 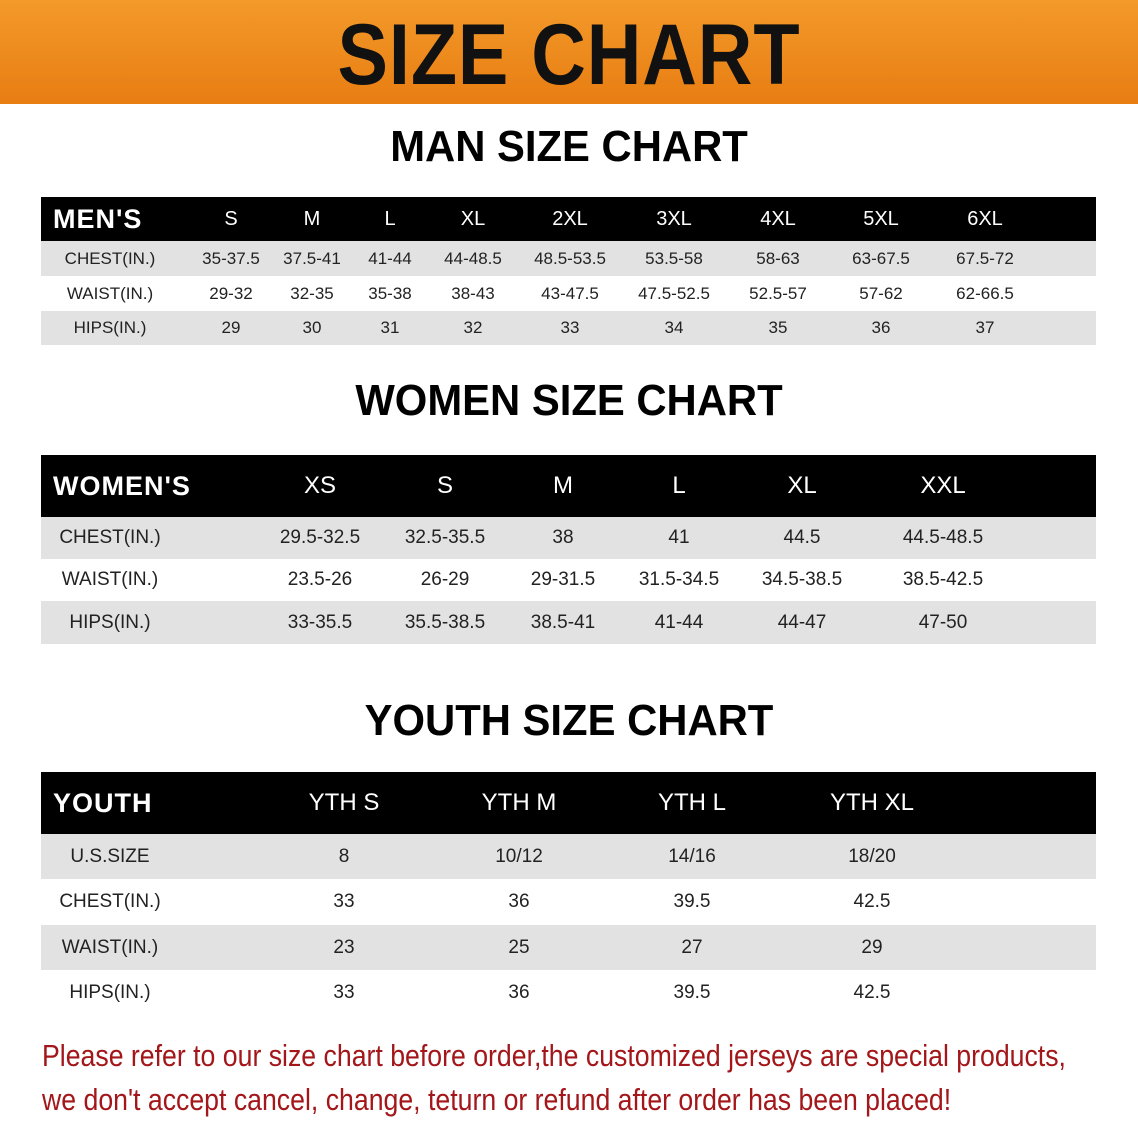 I want to click on table-cell: 32, so click(x=473, y=327).